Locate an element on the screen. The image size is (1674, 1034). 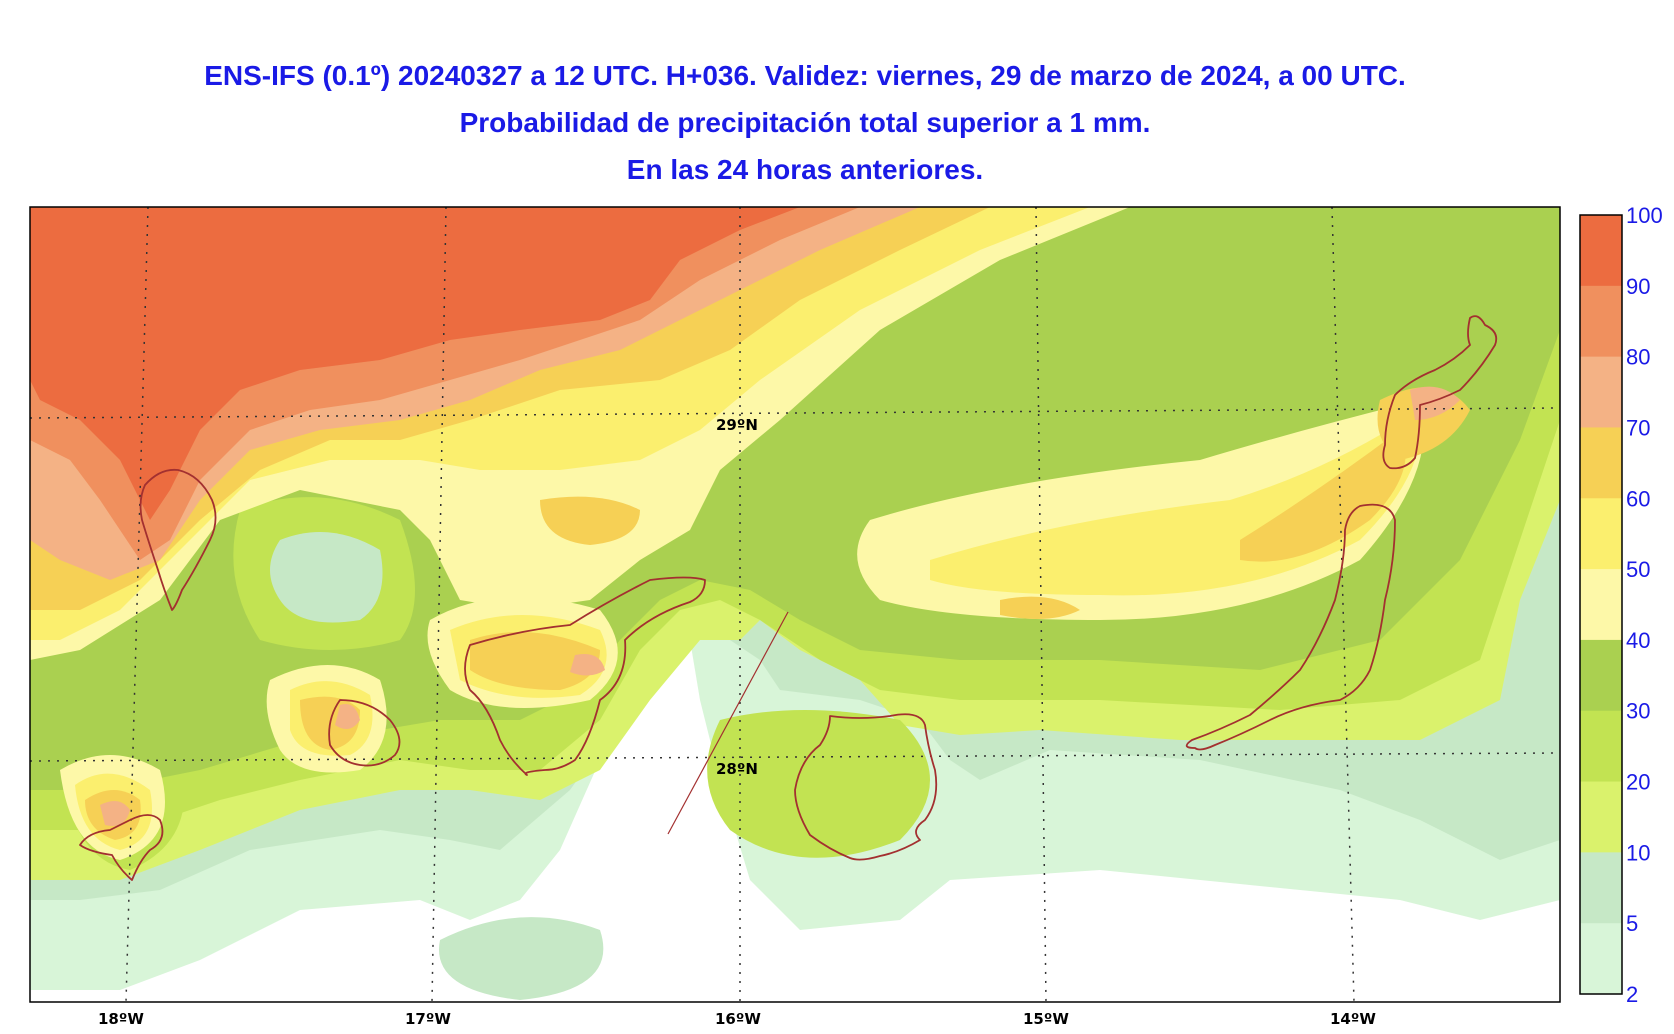
legend-label: 30 is located at coordinates (1638, 711).